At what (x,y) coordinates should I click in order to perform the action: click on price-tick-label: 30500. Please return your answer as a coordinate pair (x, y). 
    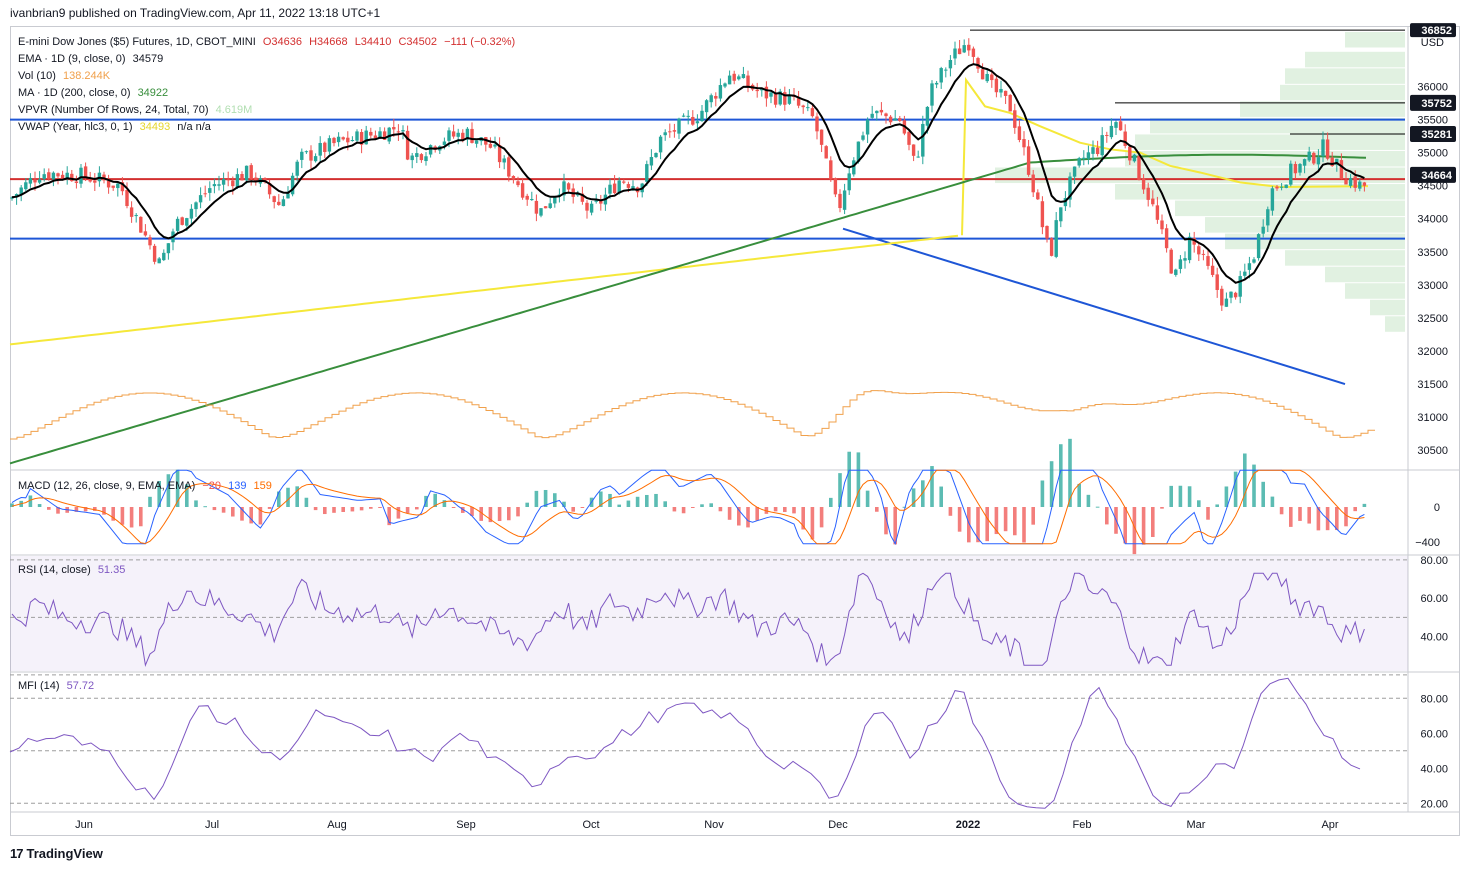
    Looking at the image, I should click on (1432, 451).